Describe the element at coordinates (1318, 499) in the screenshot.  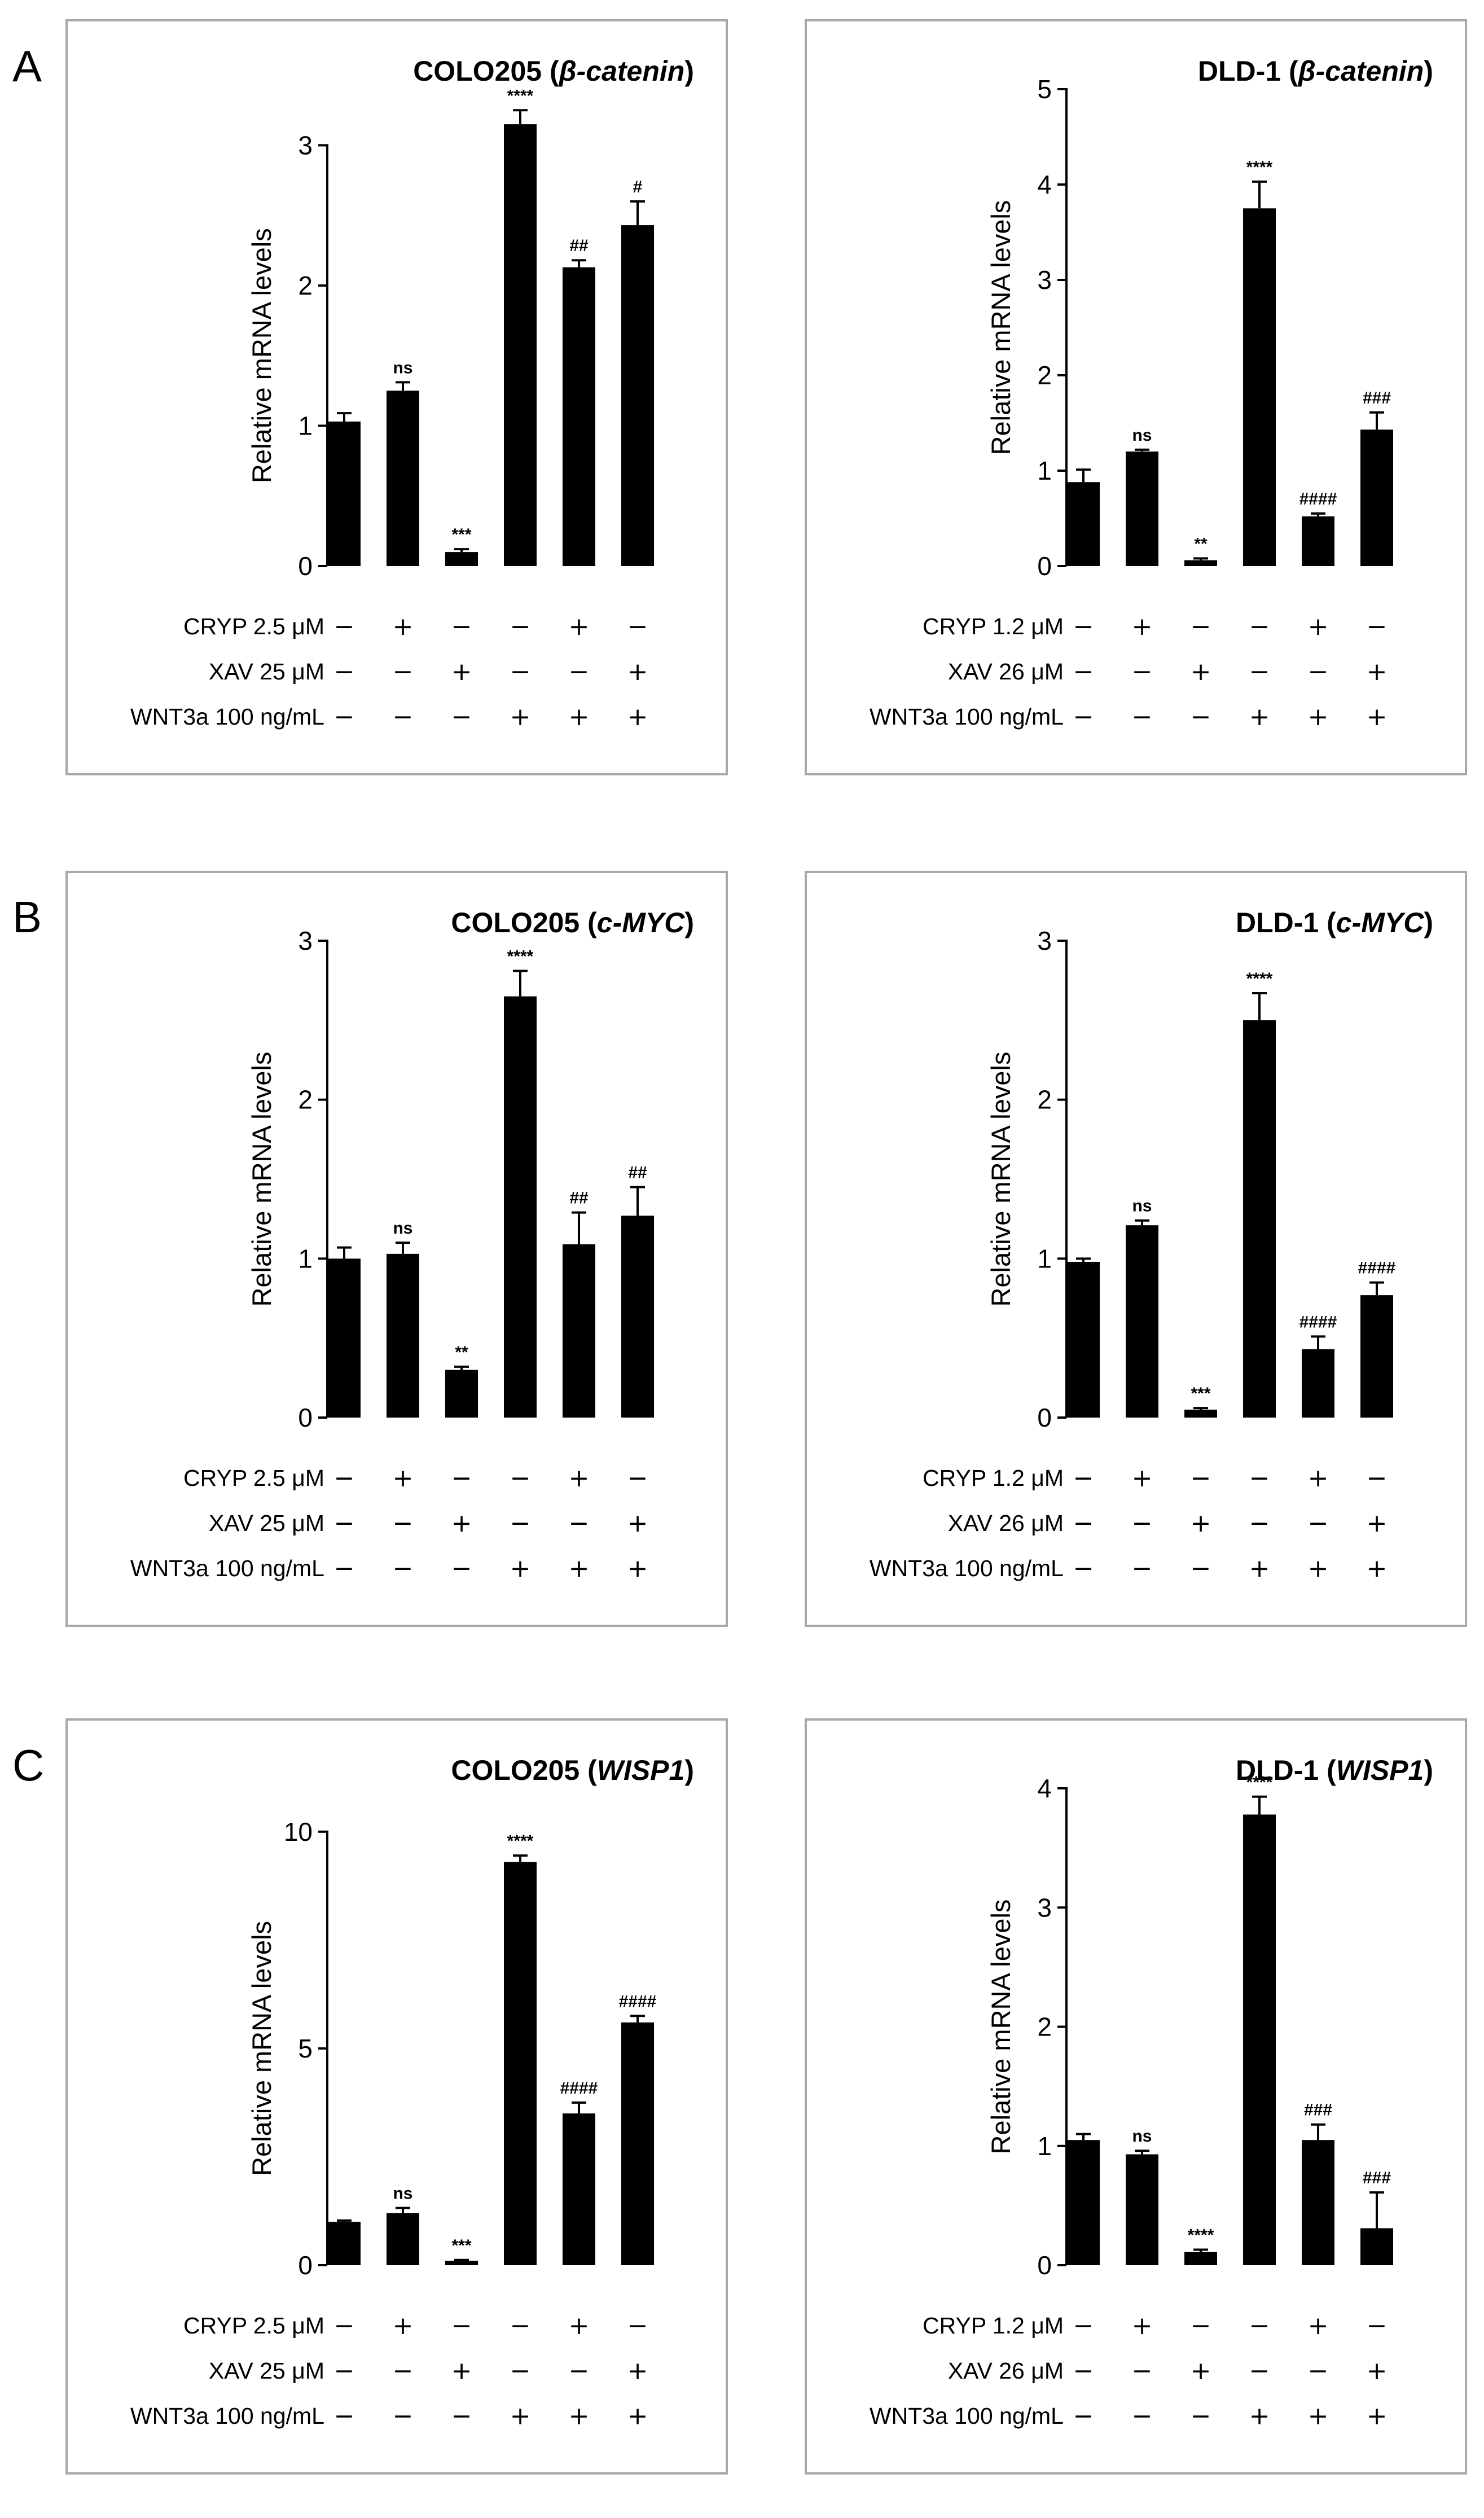
I see `significance-label: ####` at that location.